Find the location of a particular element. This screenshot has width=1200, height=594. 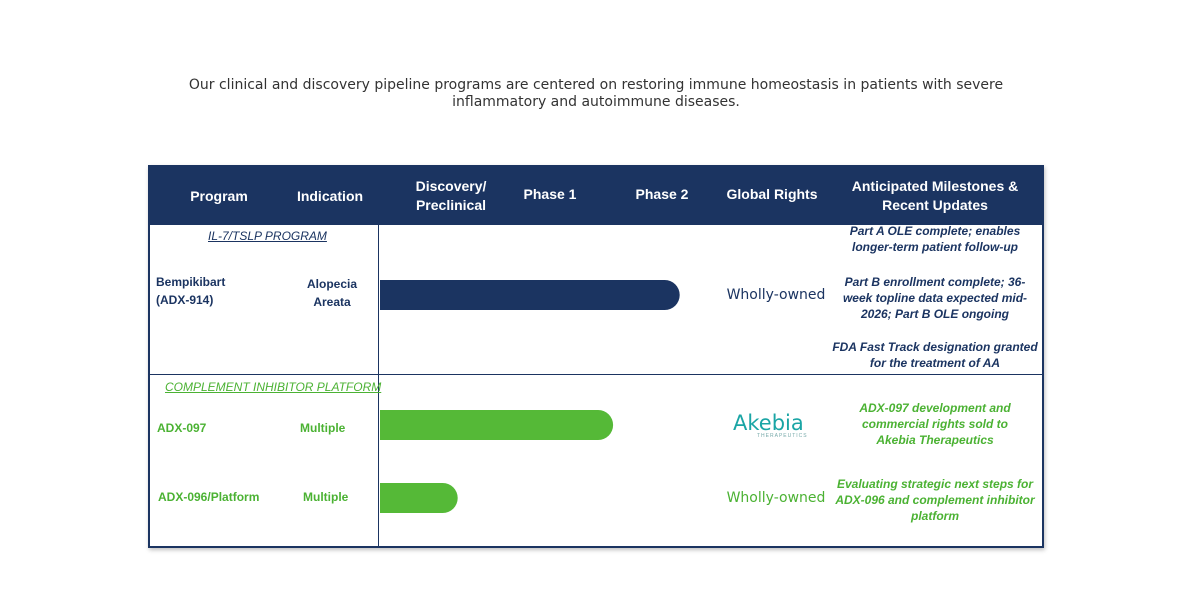

akebia-logo: Akebia THERAPEUTICS is located at coordinates (770, 425).